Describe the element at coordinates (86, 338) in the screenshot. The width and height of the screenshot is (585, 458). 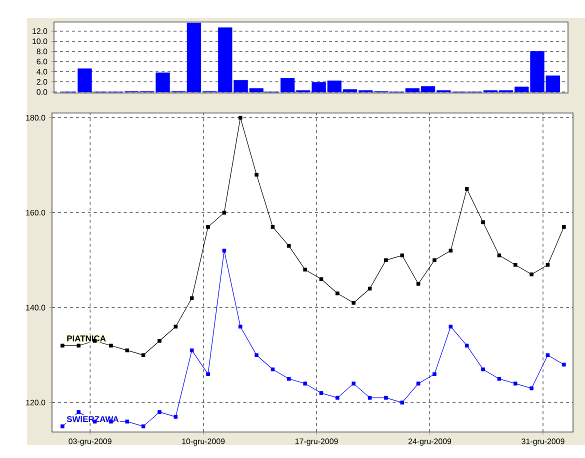
I see `series-label: PIATNICA` at that location.